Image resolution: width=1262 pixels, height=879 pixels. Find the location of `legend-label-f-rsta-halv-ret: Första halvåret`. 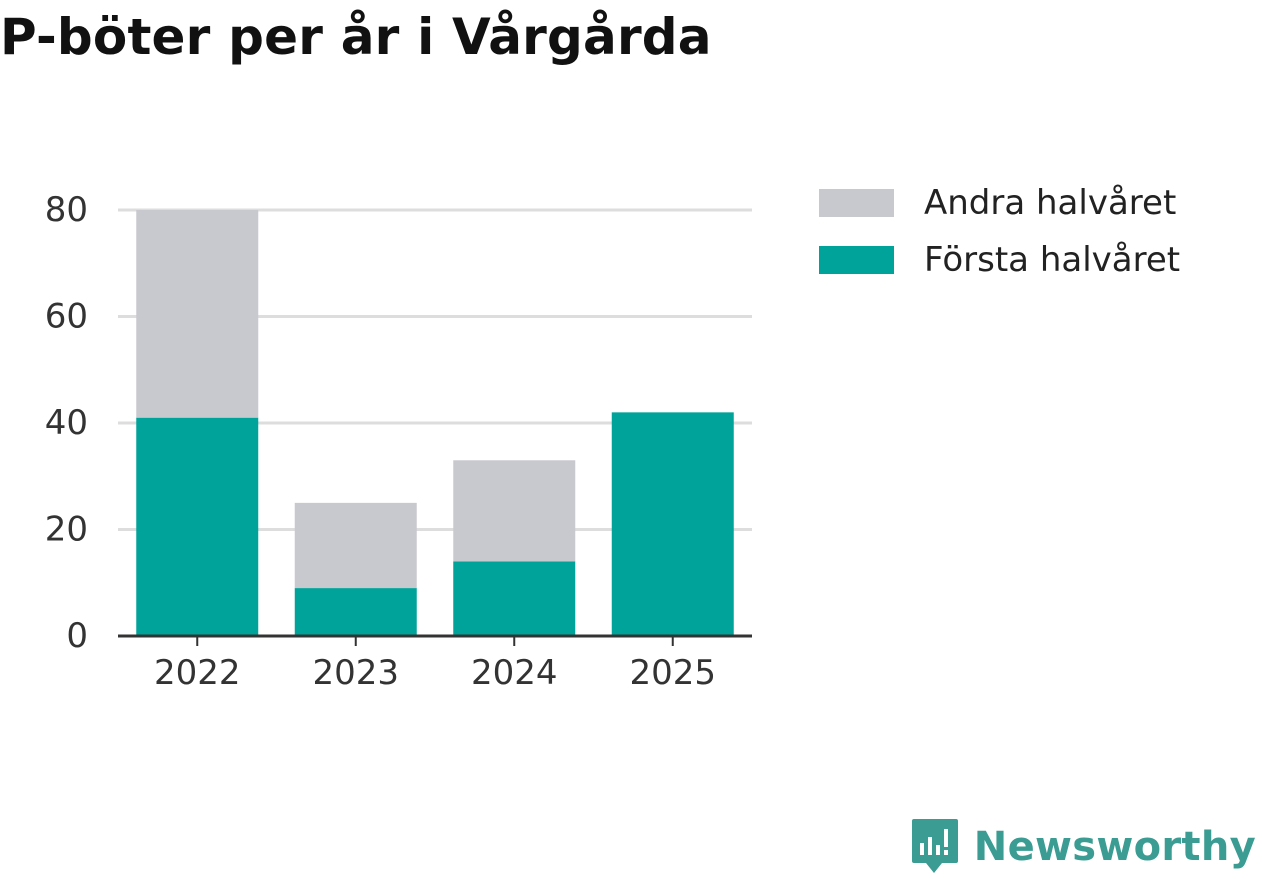

legend-label-f-rsta-halv-ret: Första halvåret is located at coordinates (1052, 260).